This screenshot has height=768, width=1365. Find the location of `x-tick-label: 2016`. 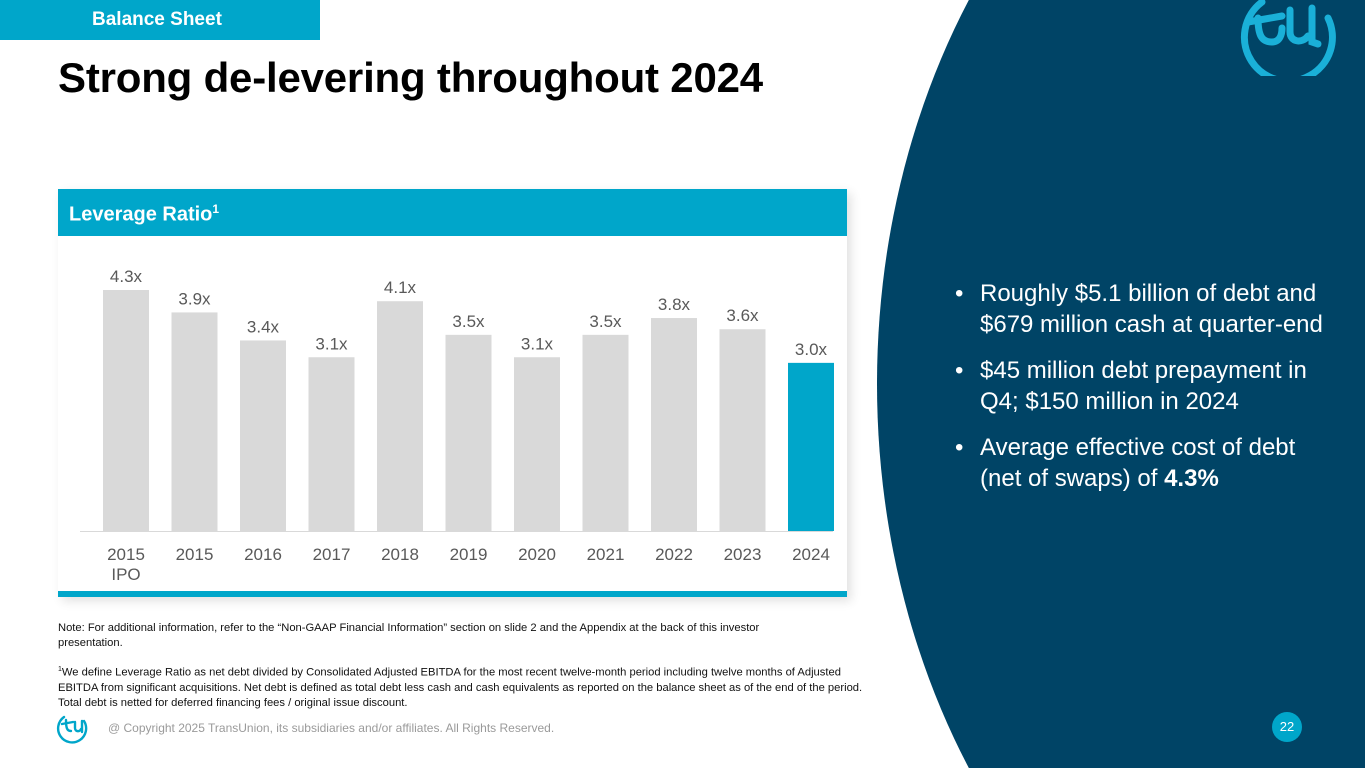

x-tick-label: 2016 is located at coordinates (263, 554).